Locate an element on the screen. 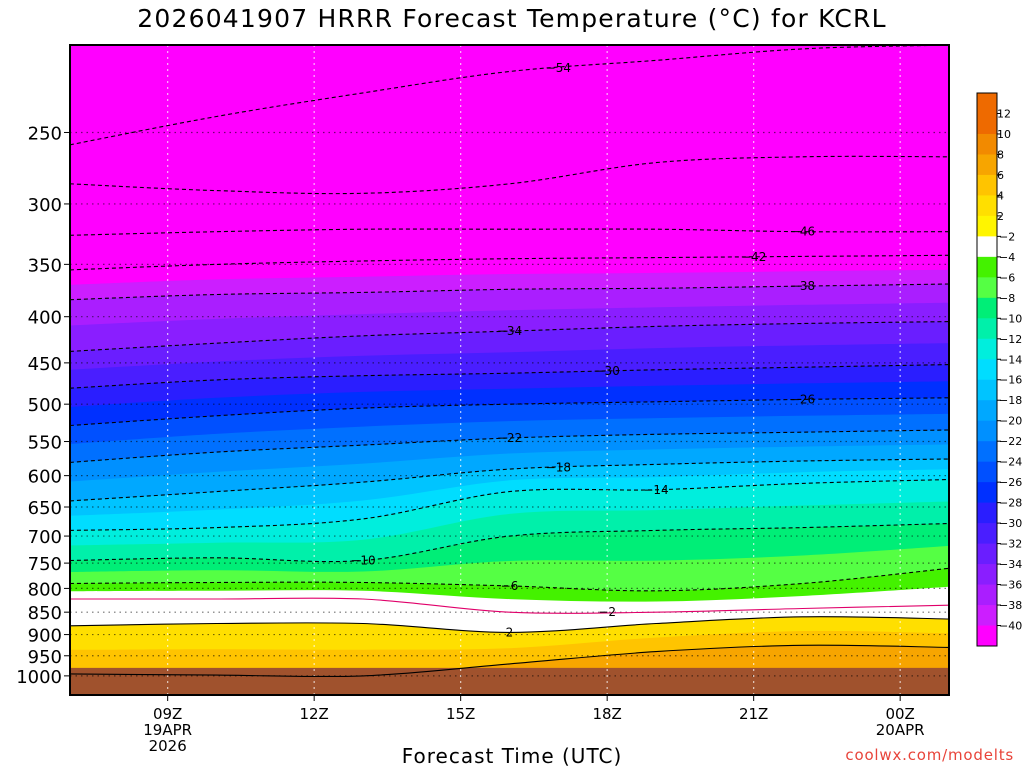  y-tick-label-500: 500 is located at coordinates (45, 405).